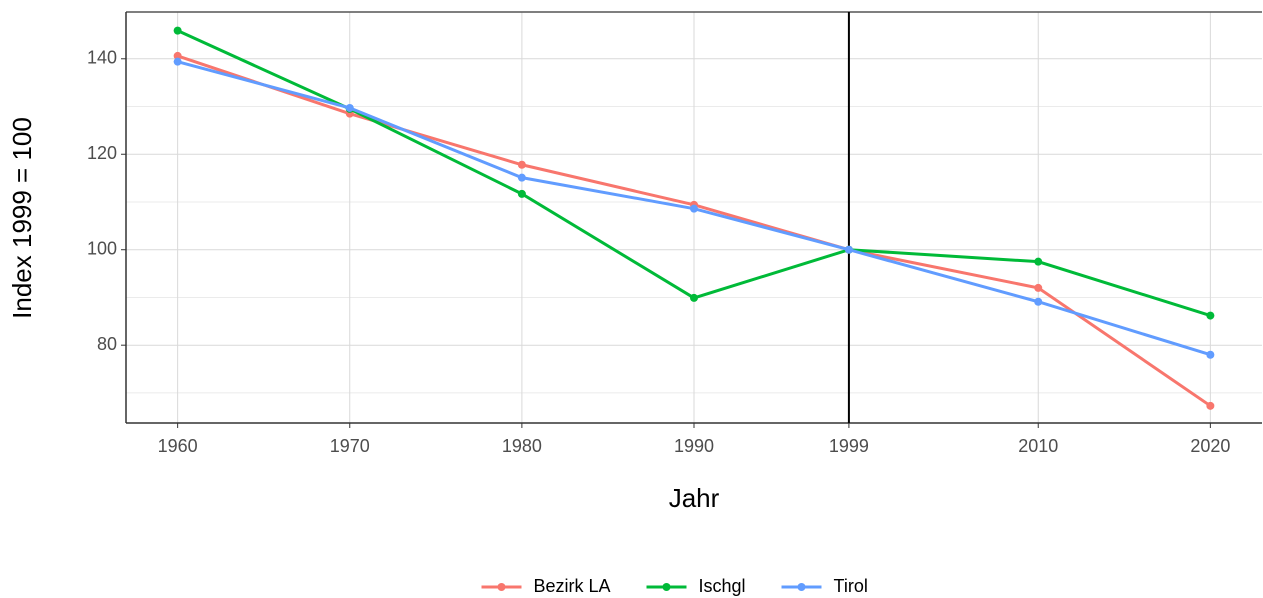 This screenshot has width=1263, height=598. I want to click on legend-label: Ischgl, so click(722, 586).